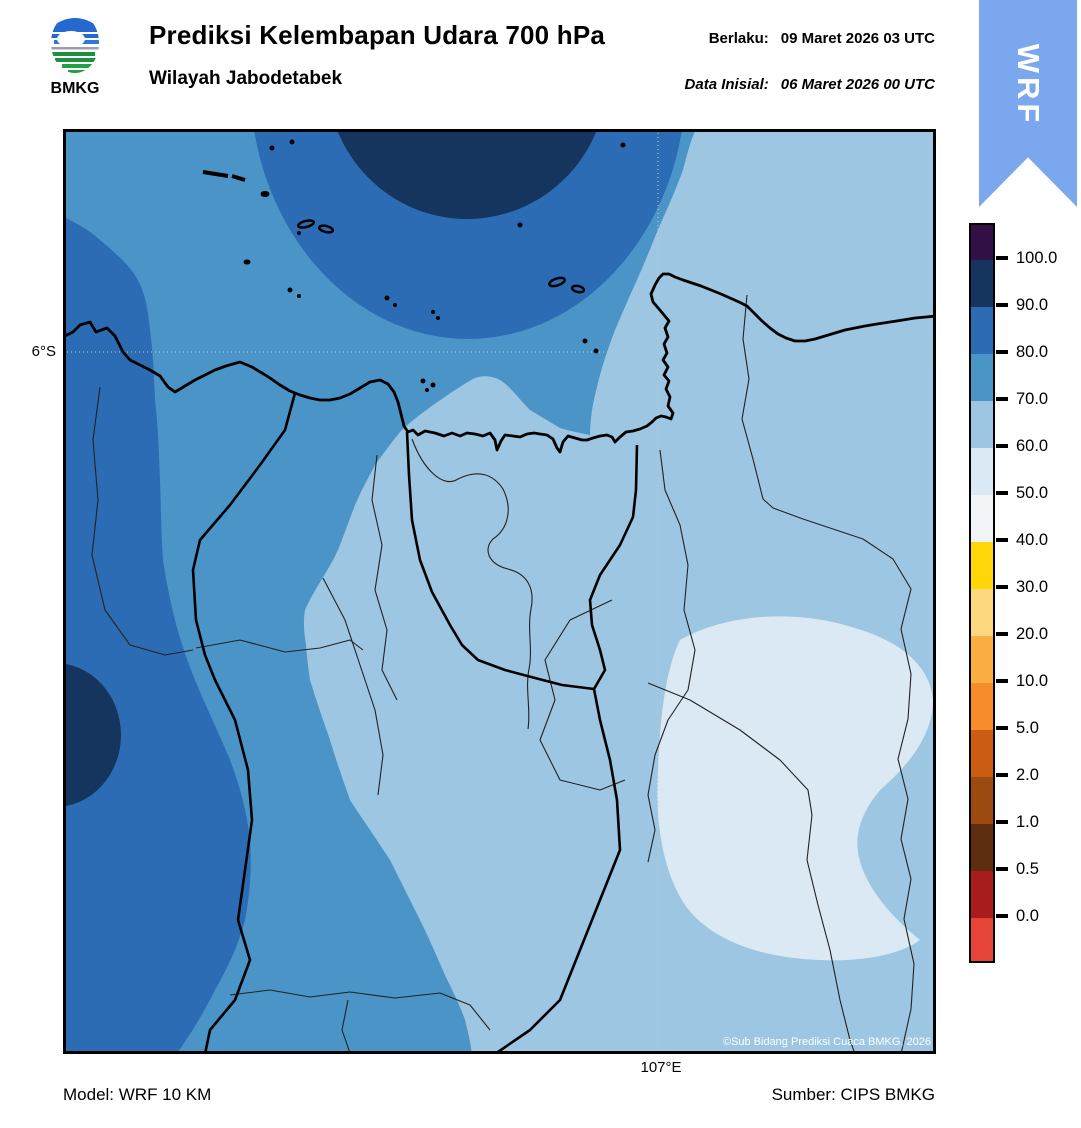 The height and width of the screenshot is (1128, 1081). Describe the element at coordinates (43, 351) in the screenshot. I see `latitude-tick-label: 6°S` at that location.